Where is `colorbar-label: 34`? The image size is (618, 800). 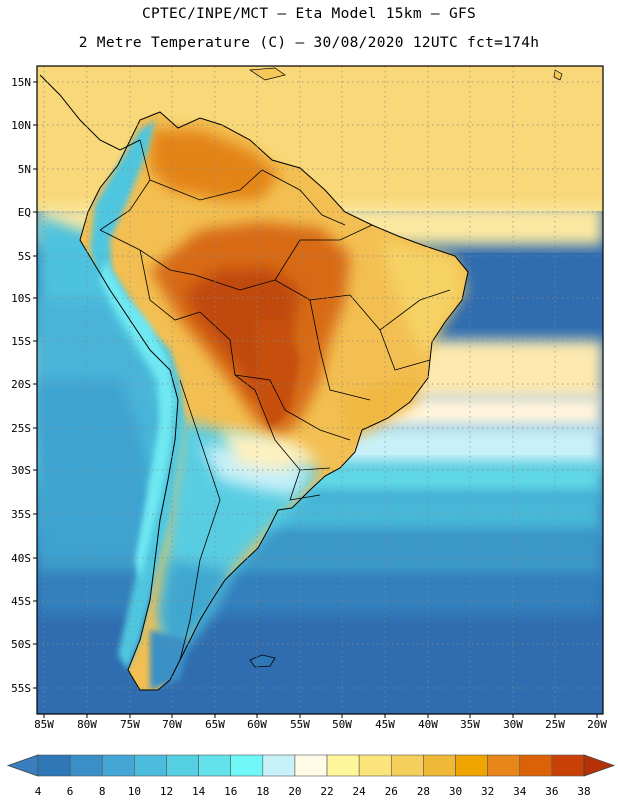 colorbar-label: 34 is located at coordinates (520, 791).